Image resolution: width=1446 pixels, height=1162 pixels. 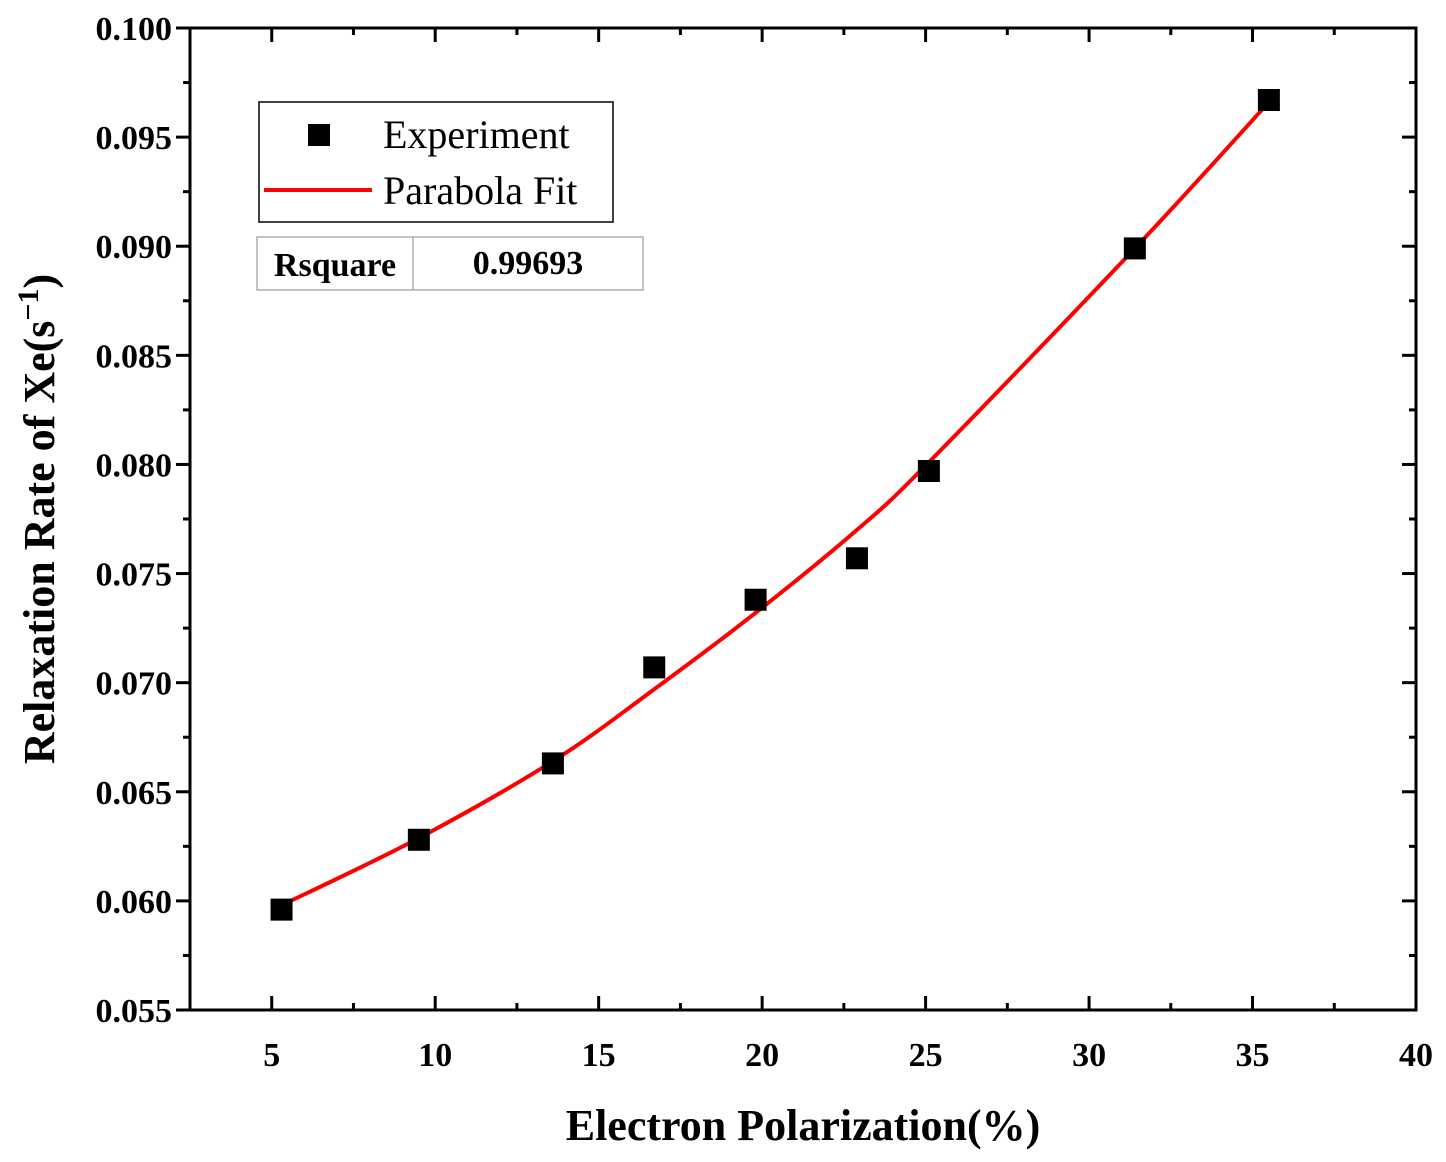 I want to click on fit-stats-box, so click(x=450, y=263).